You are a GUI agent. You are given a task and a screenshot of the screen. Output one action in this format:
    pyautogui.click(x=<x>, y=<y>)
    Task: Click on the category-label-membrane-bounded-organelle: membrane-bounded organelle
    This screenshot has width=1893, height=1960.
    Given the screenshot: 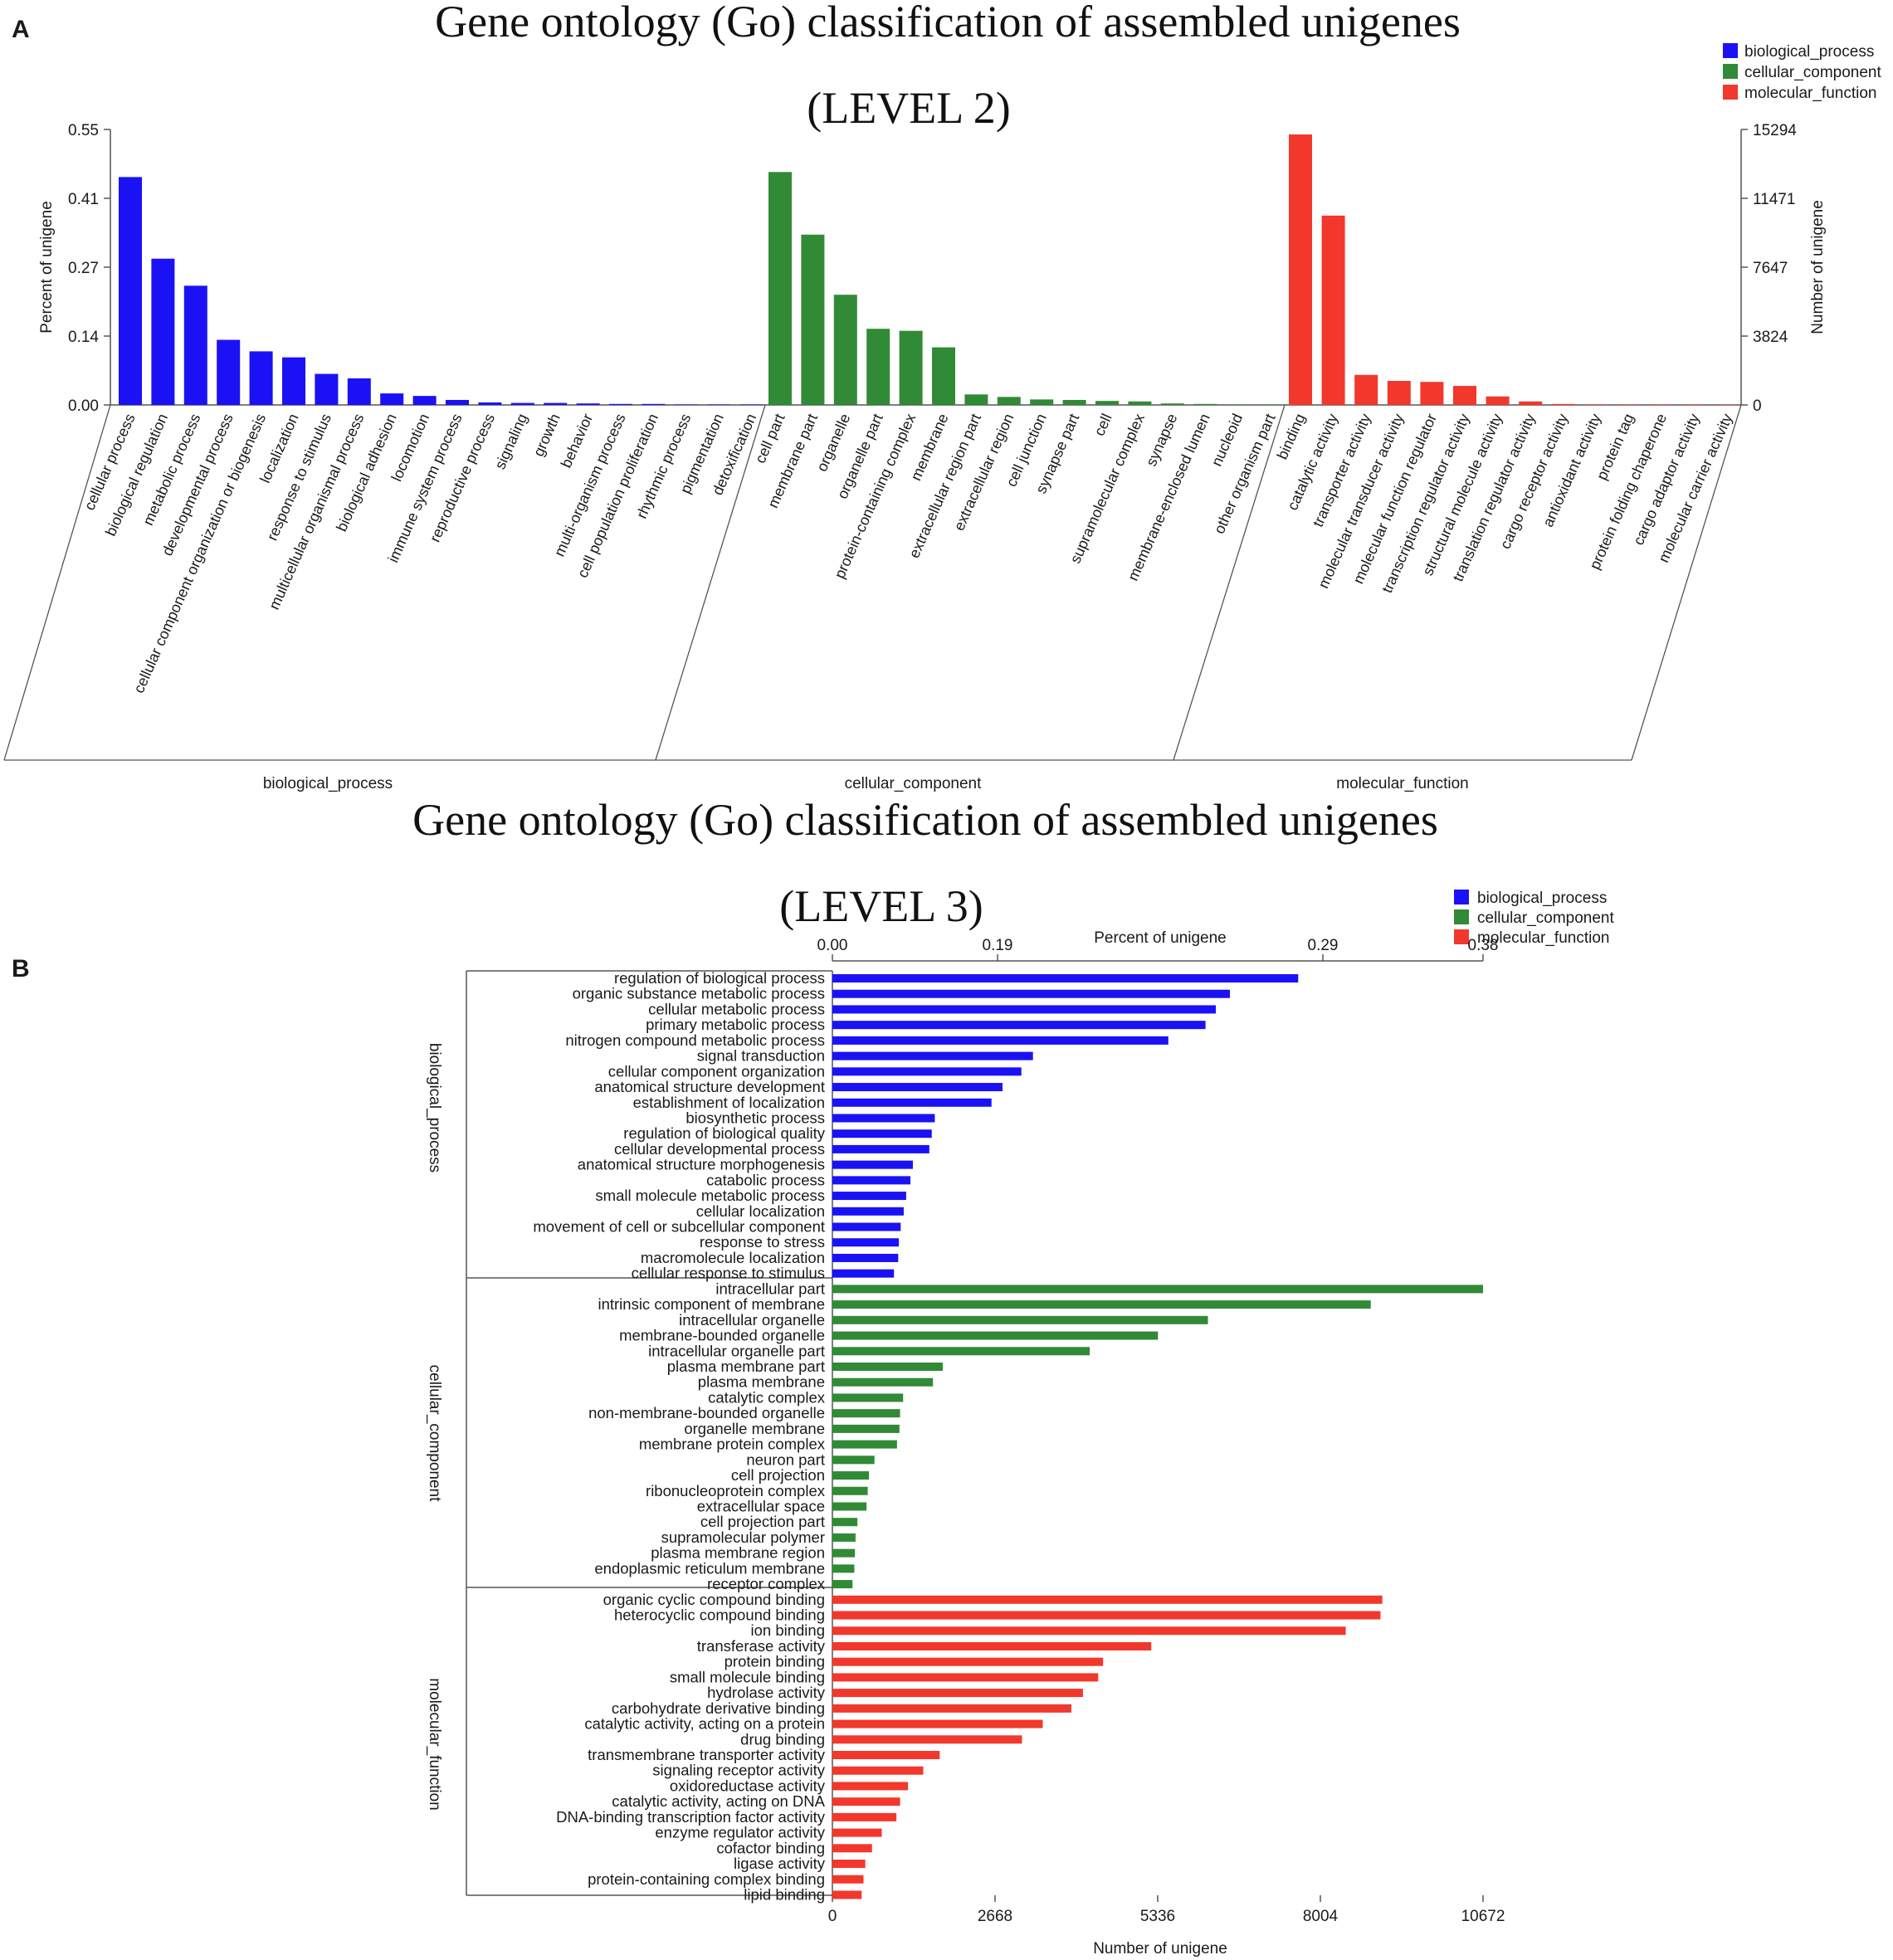 What is the action you would take?
    pyautogui.click(x=722, y=1335)
    